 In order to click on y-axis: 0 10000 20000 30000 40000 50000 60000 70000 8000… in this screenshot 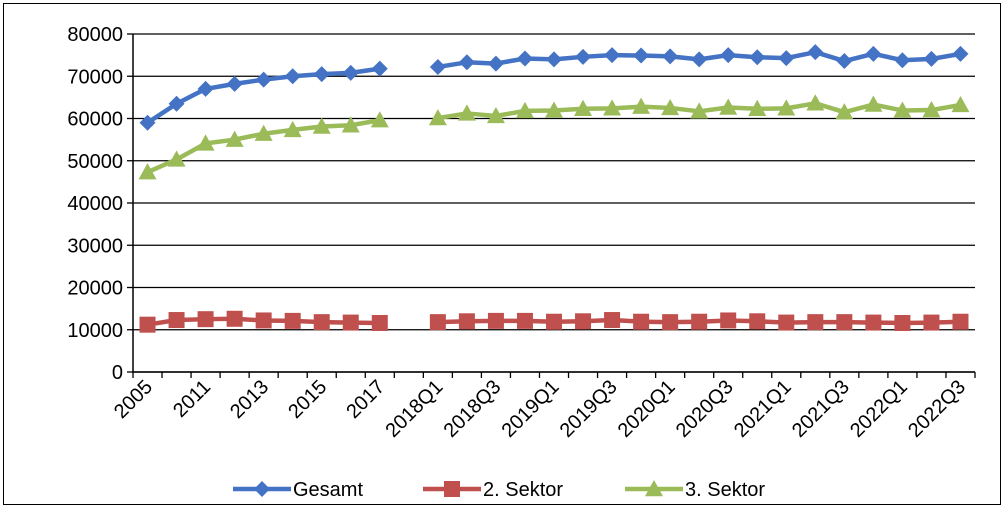, I will do `click(100, 204)`.